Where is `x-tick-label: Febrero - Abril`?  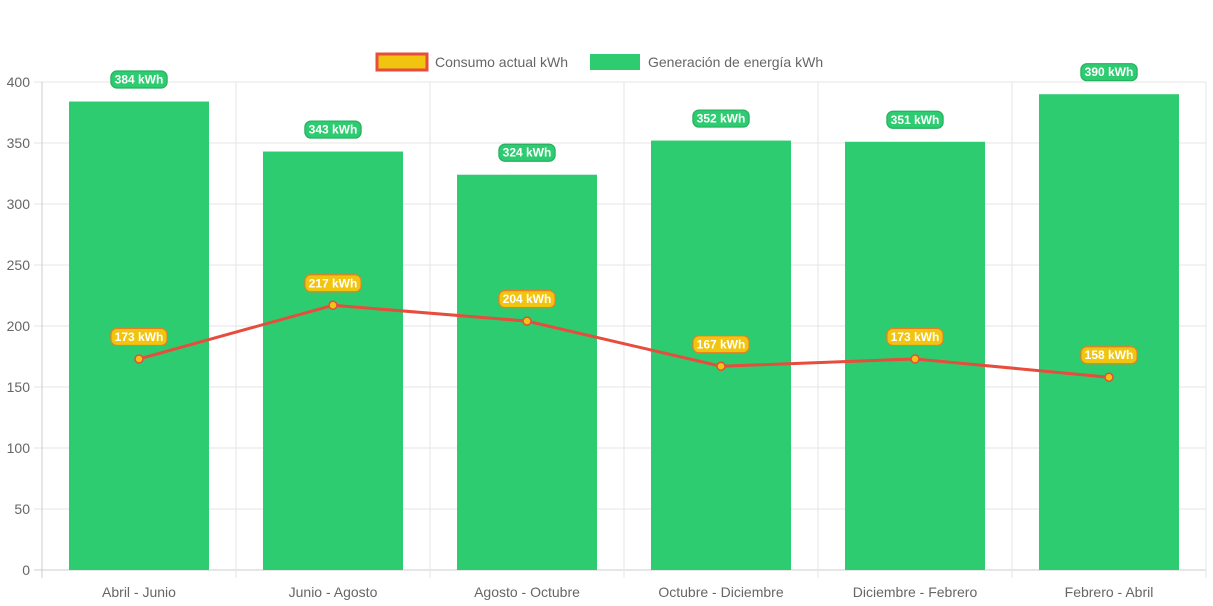
x-tick-label: Febrero - Abril is located at coordinates (1109, 592).